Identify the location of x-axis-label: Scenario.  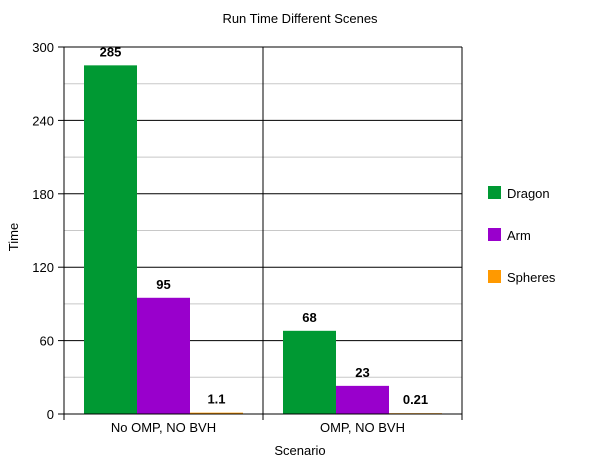
(299, 450).